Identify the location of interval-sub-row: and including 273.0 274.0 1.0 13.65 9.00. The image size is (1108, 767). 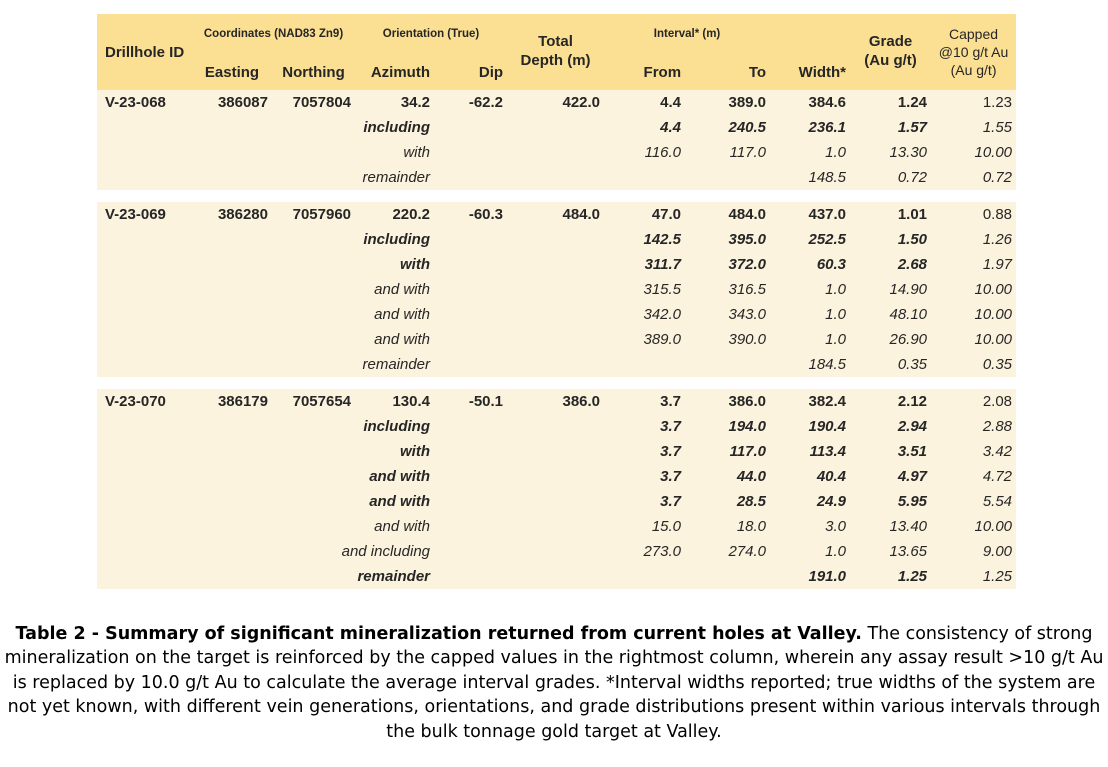
(557, 551).